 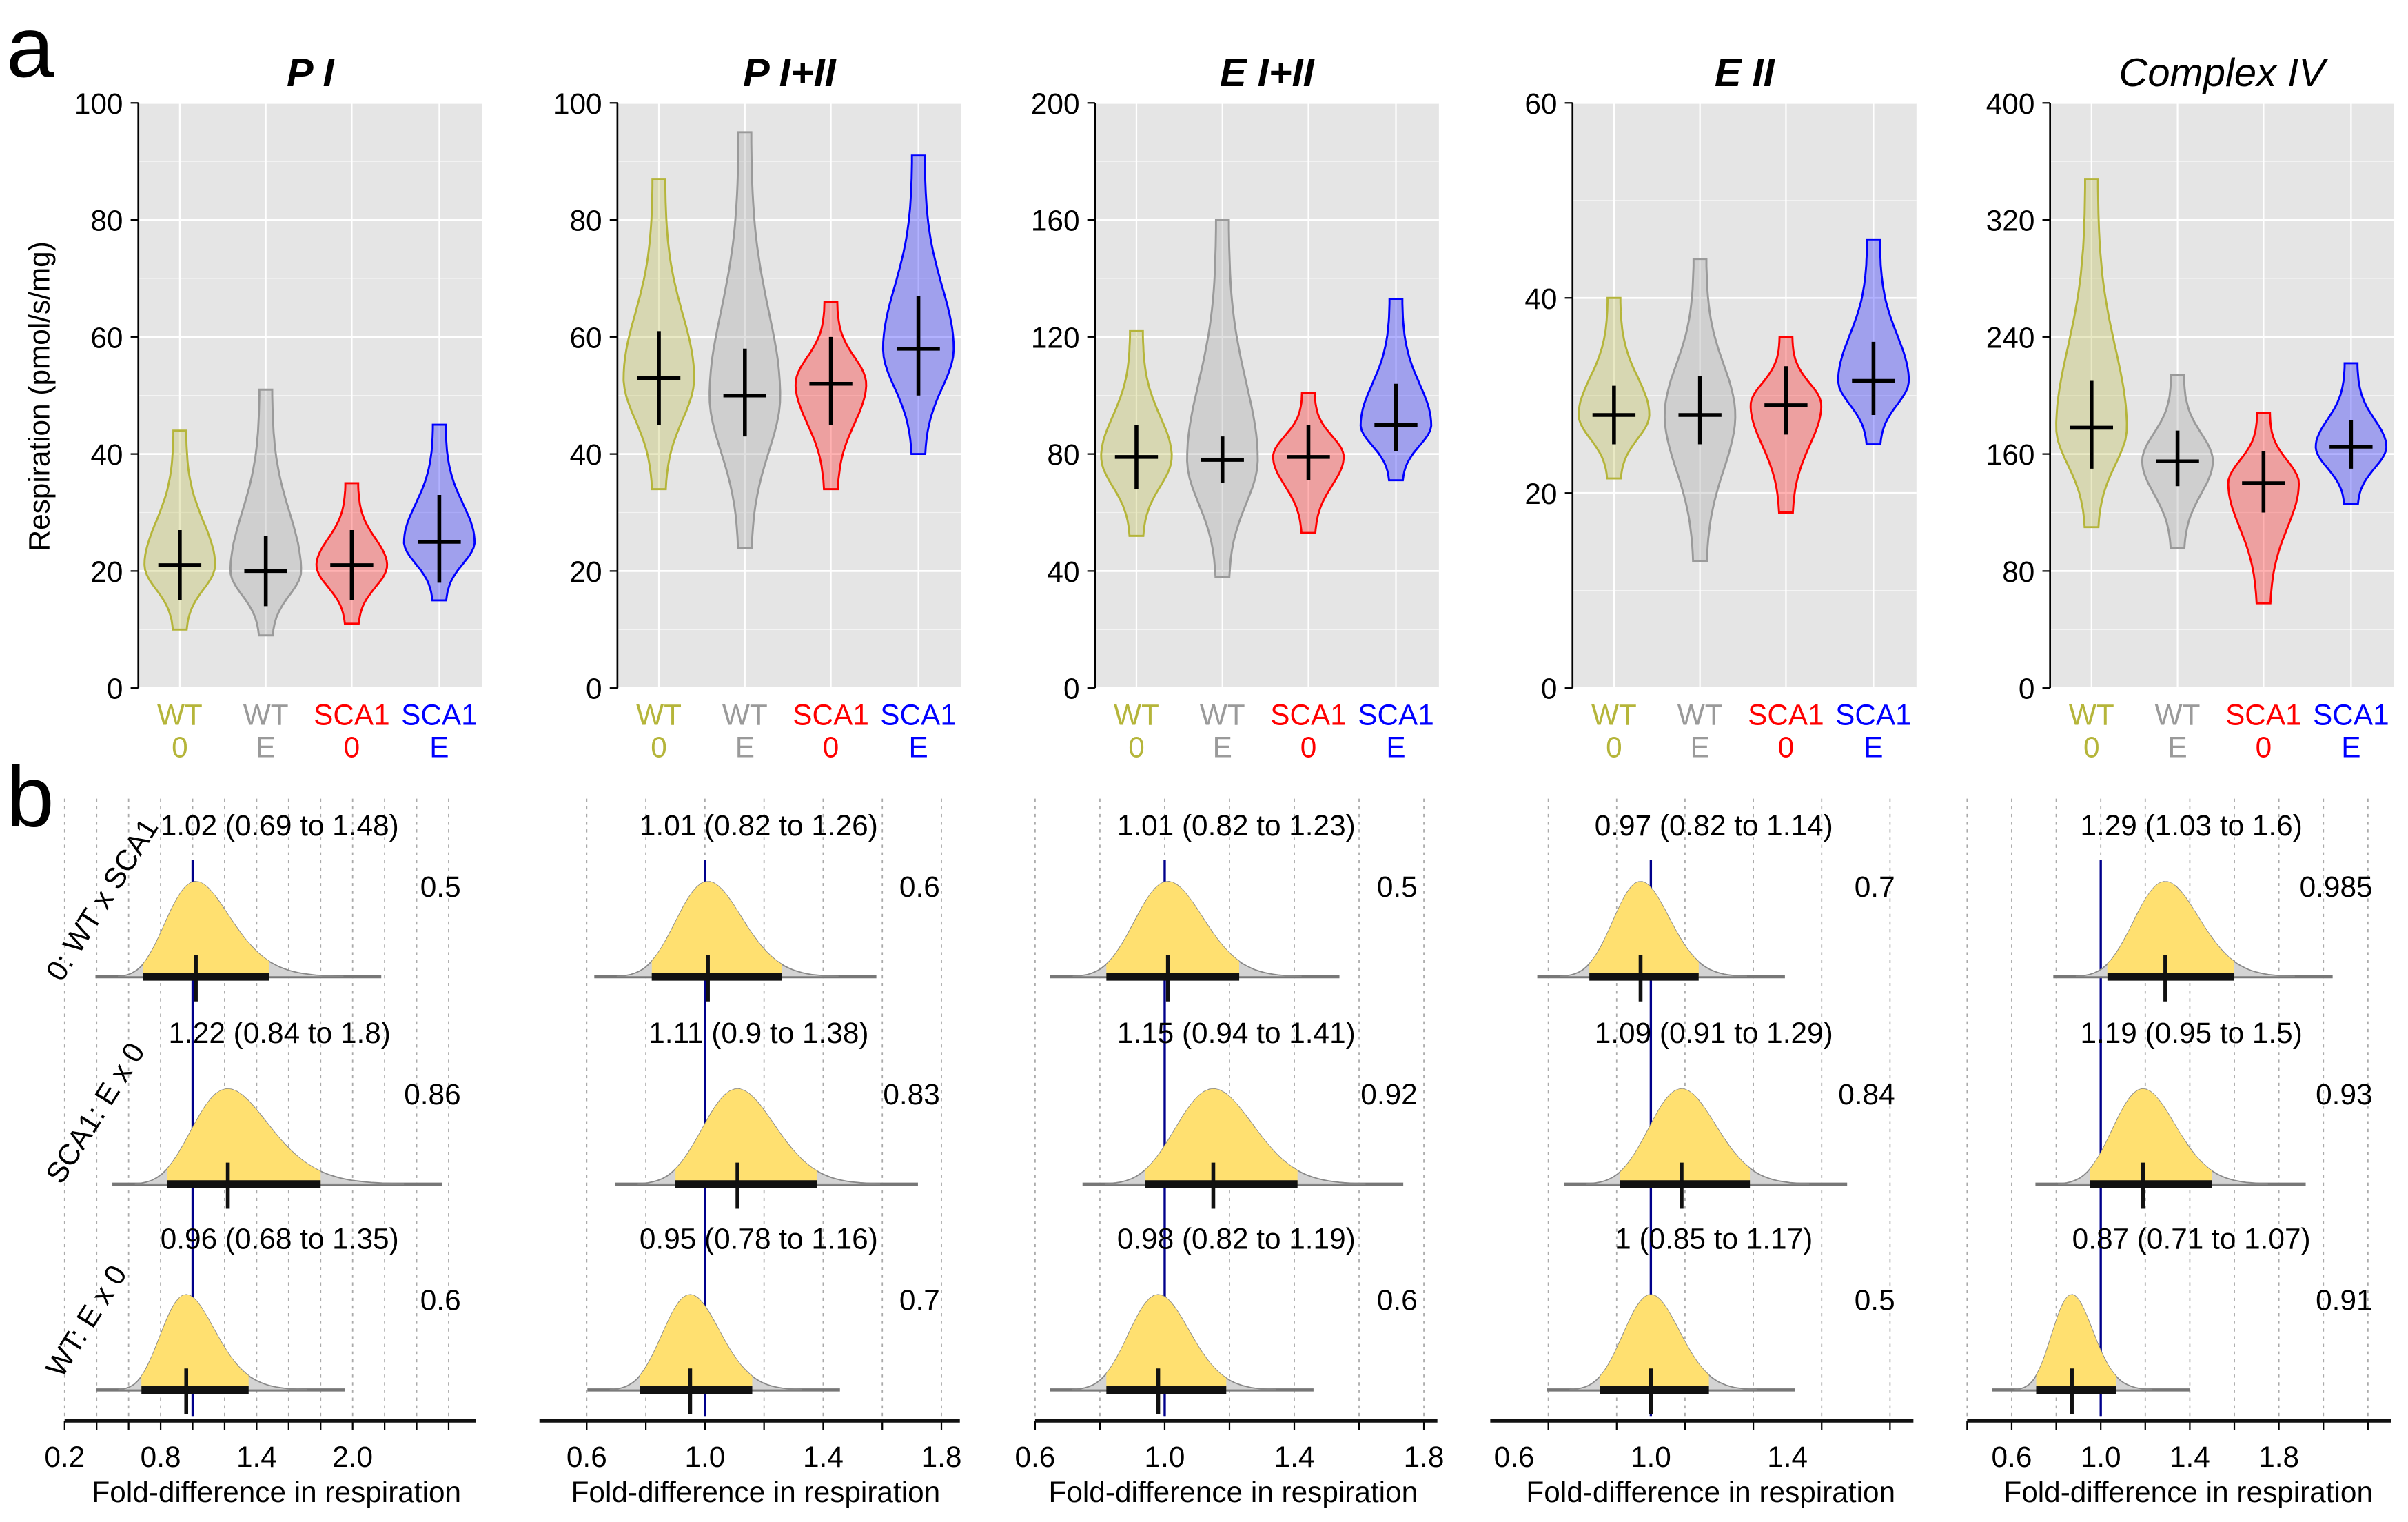 I want to click on contrast-estimate-label: 1.22 (0.84 to 1.8), so click(x=280, y=1033).